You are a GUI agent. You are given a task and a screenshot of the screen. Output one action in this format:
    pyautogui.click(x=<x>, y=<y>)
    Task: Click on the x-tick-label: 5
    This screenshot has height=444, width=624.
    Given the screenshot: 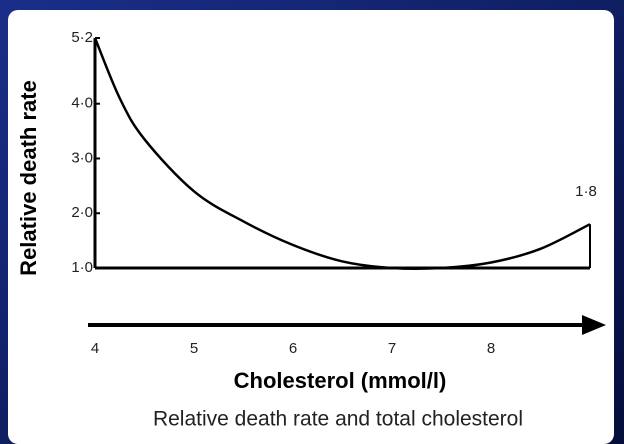 What is the action you would take?
    pyautogui.click(x=194, y=348)
    